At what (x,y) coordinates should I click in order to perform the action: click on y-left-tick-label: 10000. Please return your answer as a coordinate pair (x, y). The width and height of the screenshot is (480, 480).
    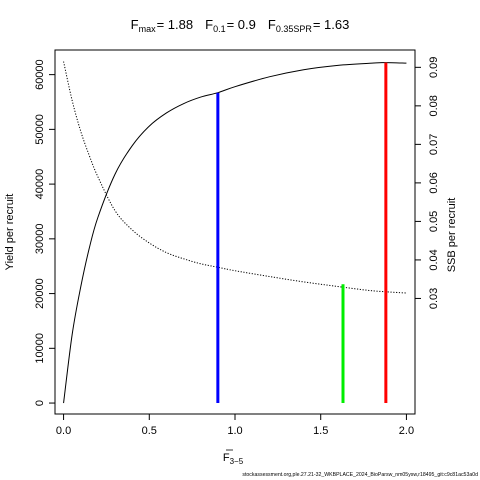
    Looking at the image, I should click on (40, 348).